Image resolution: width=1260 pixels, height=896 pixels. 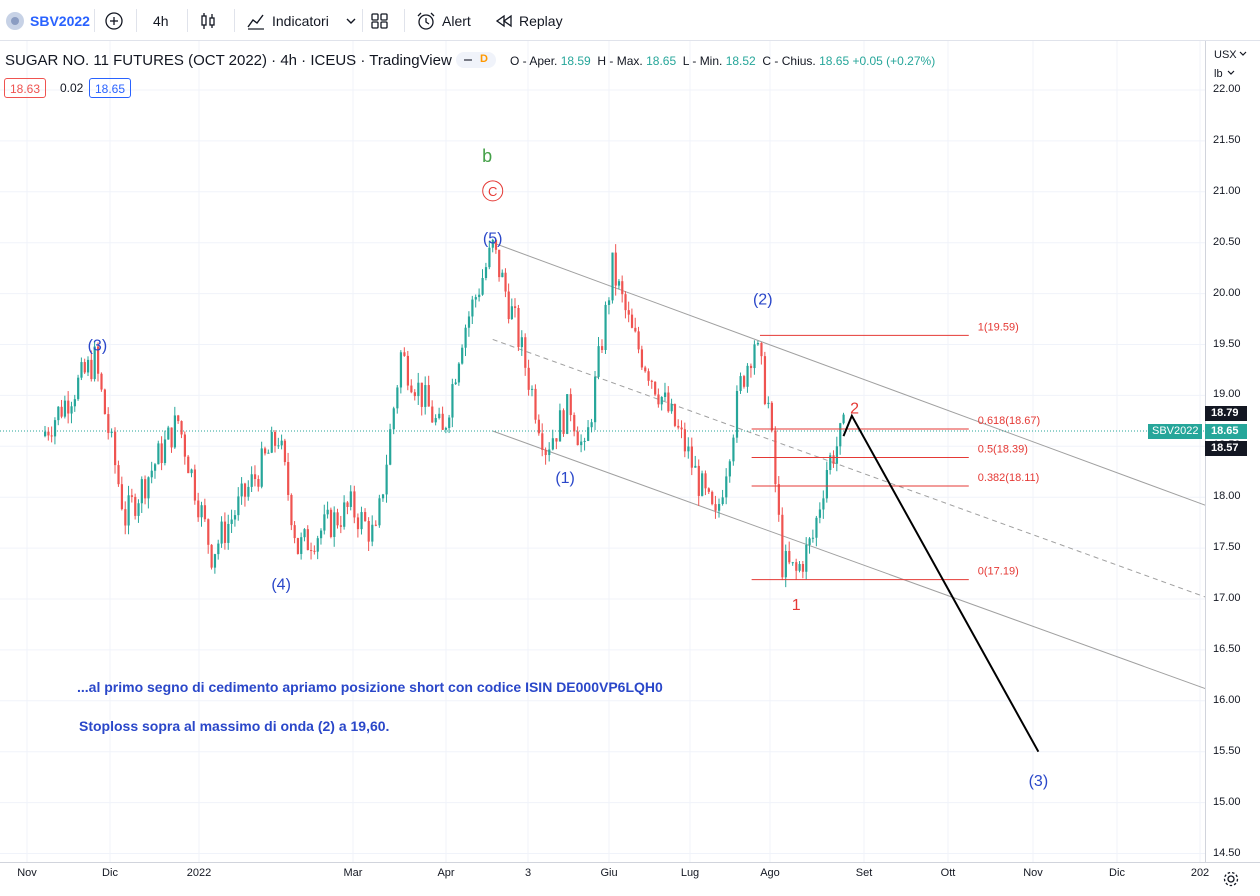 I want to click on divider, so click(x=187, y=20).